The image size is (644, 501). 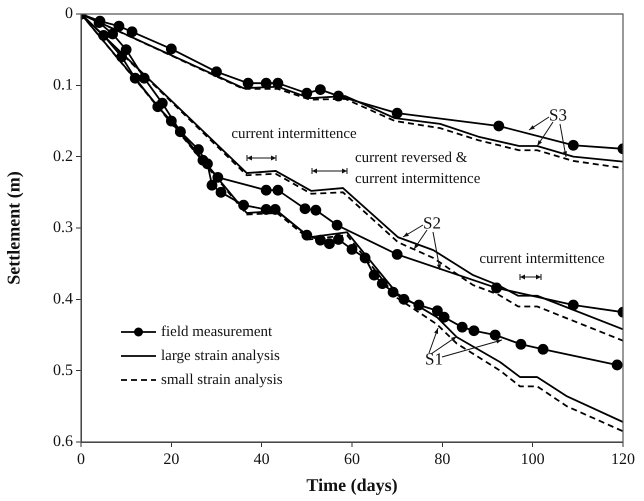 What do you see at coordinates (81, 459) in the screenshot?
I see `x-tick-label: 0` at bounding box center [81, 459].